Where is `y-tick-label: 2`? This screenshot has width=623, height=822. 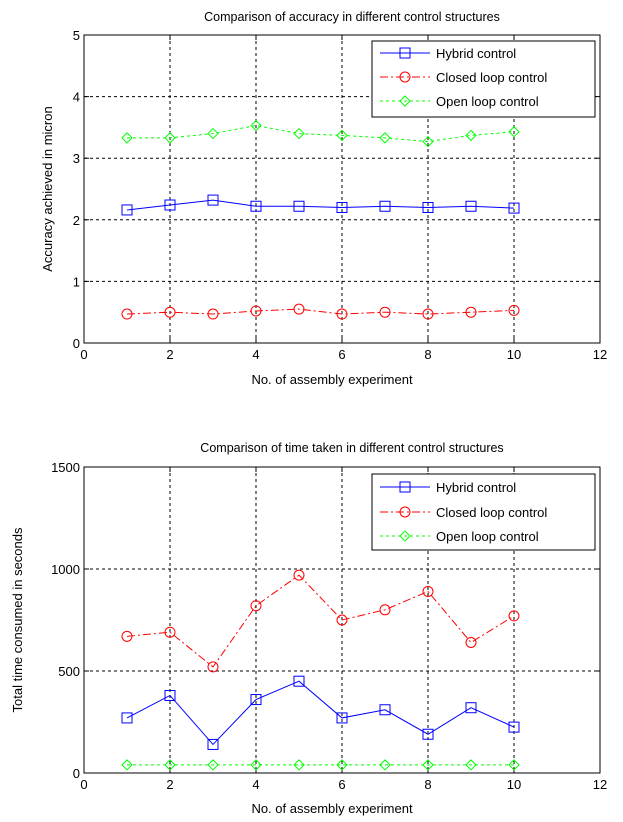
y-tick-label: 2 is located at coordinates (76, 220).